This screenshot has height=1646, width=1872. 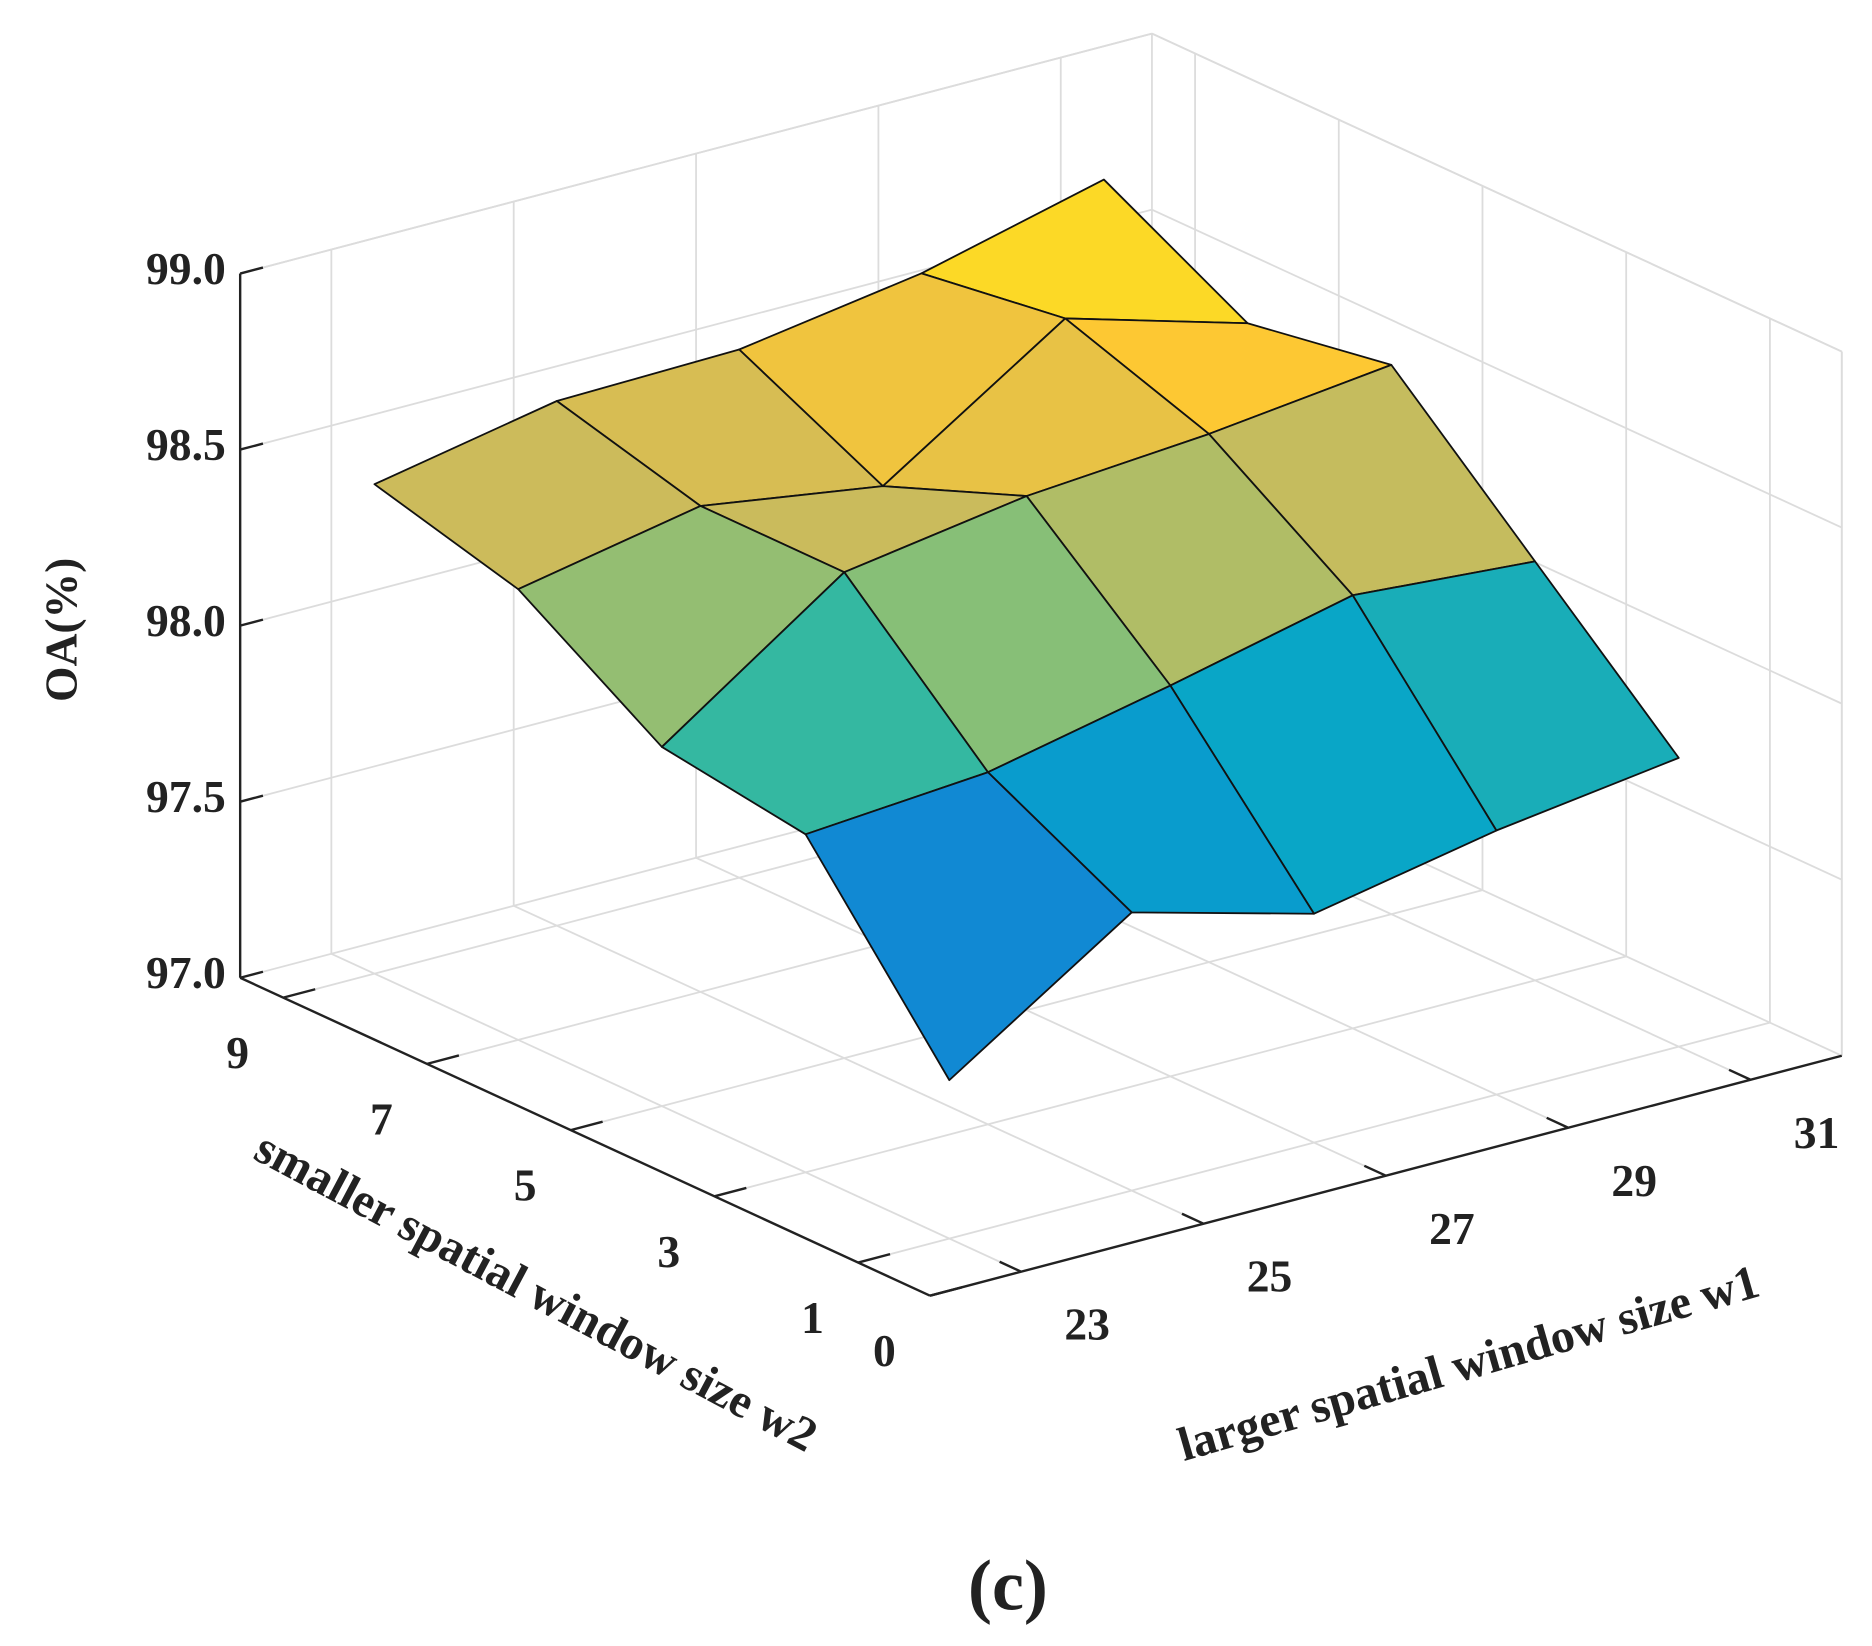 I want to click on y-tick-label: 1, so click(x=812, y=1317).